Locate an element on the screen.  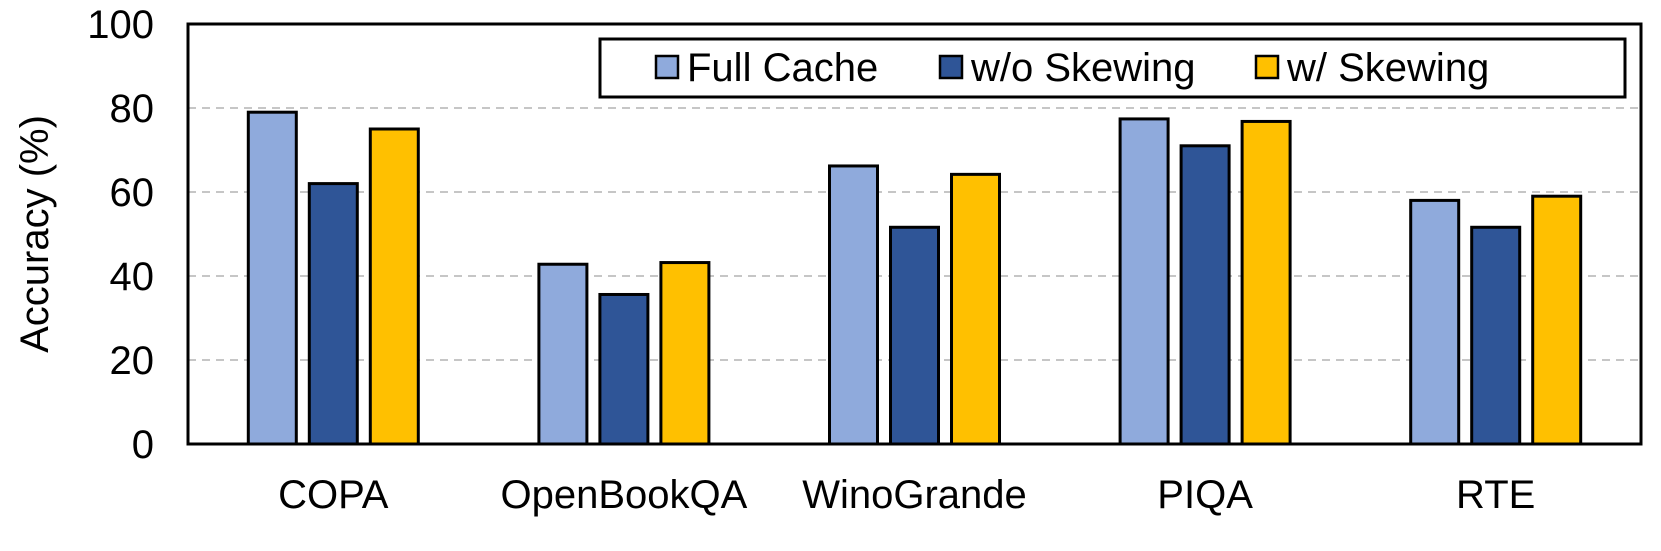
legend: Full Cache w/o Skewing w/ Skewing is located at coordinates (1112, 68).